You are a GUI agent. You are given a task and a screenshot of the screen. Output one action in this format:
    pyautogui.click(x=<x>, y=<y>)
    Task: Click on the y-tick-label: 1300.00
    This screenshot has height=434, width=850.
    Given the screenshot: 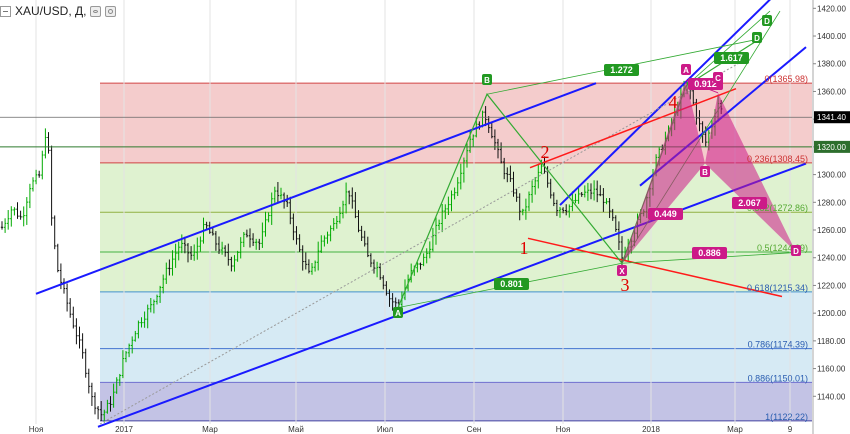 What is the action you would take?
    pyautogui.click(x=831, y=175)
    